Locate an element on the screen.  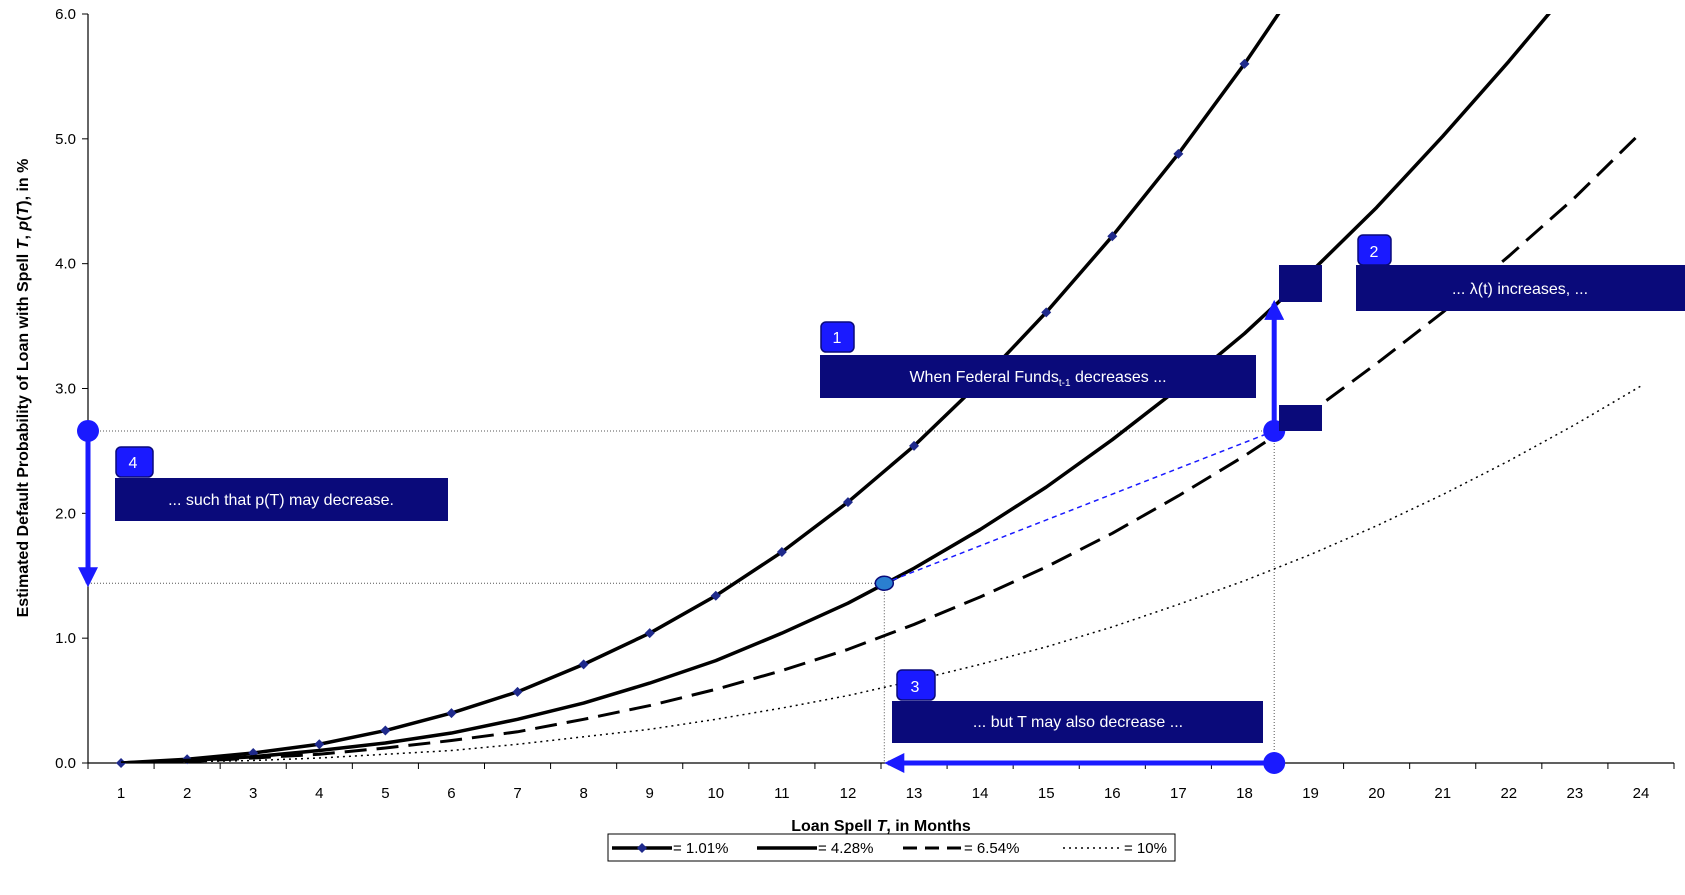
y-tick-label: 3.0 is located at coordinates (65, 389).